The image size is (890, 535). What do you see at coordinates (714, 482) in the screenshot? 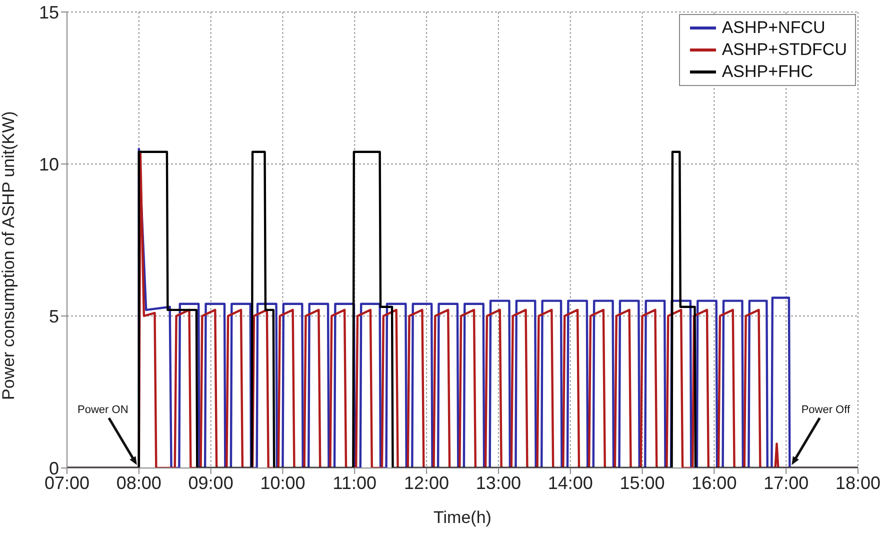
I see `x-tick-label: 16:00` at bounding box center [714, 482].